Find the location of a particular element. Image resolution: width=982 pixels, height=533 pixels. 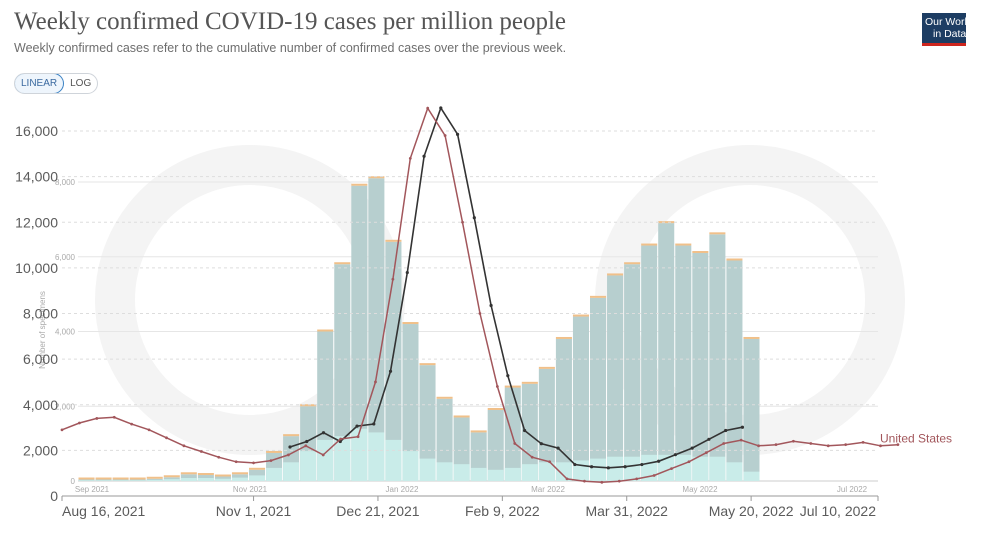

owid-logo: Our World in Data is located at coordinates (944, 29).